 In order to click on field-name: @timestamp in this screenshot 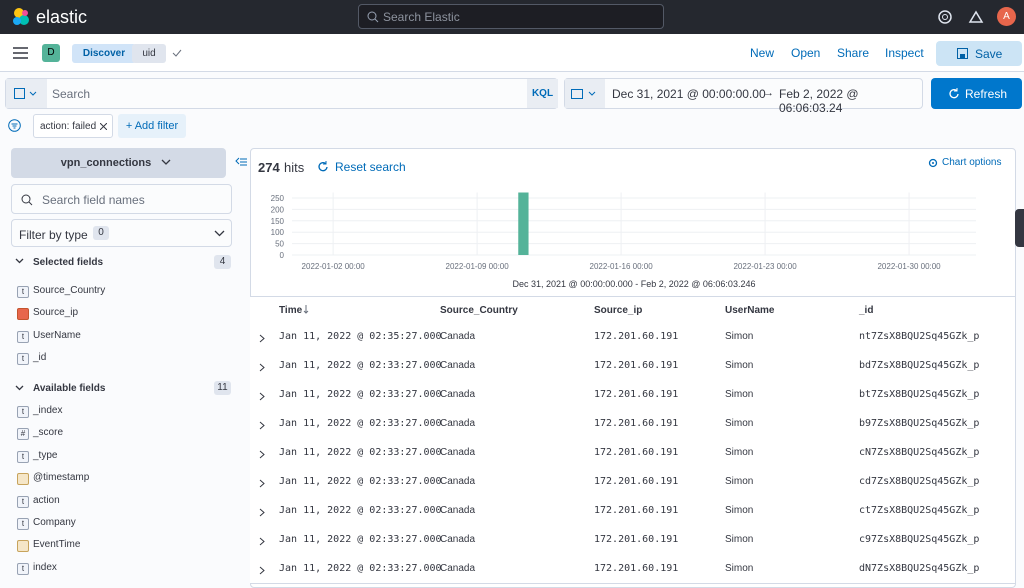, I will do `click(61, 478)`.